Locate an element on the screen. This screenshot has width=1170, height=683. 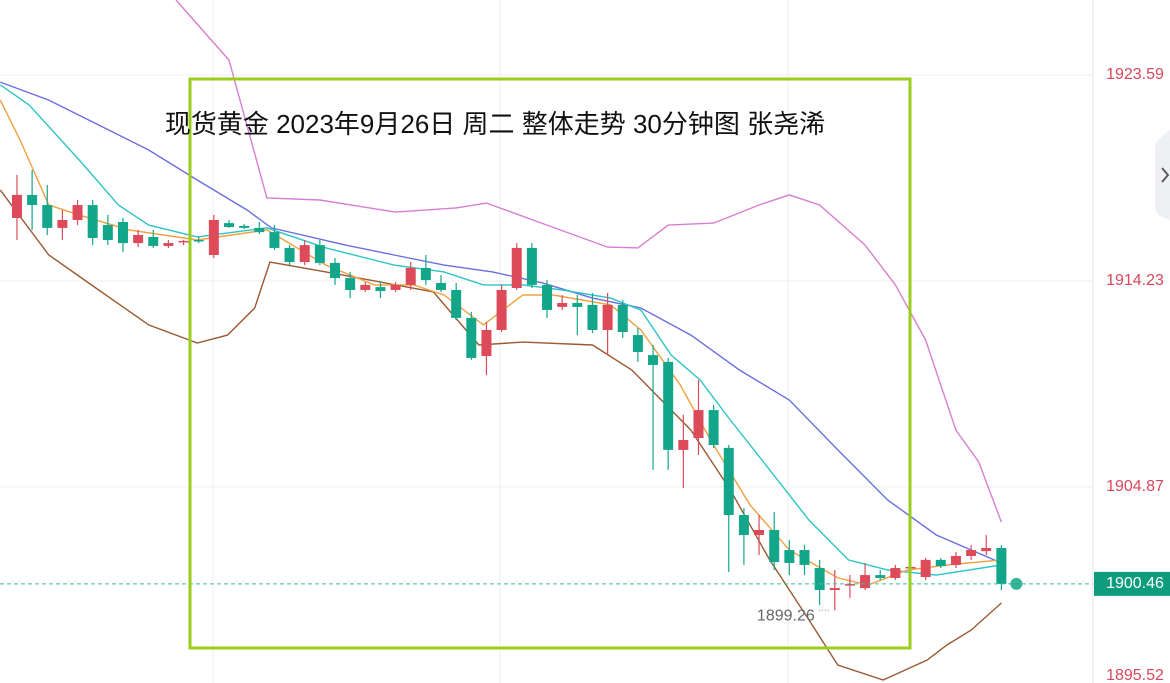
y-tick-label: 1904.87 is located at coordinates (1135, 486).